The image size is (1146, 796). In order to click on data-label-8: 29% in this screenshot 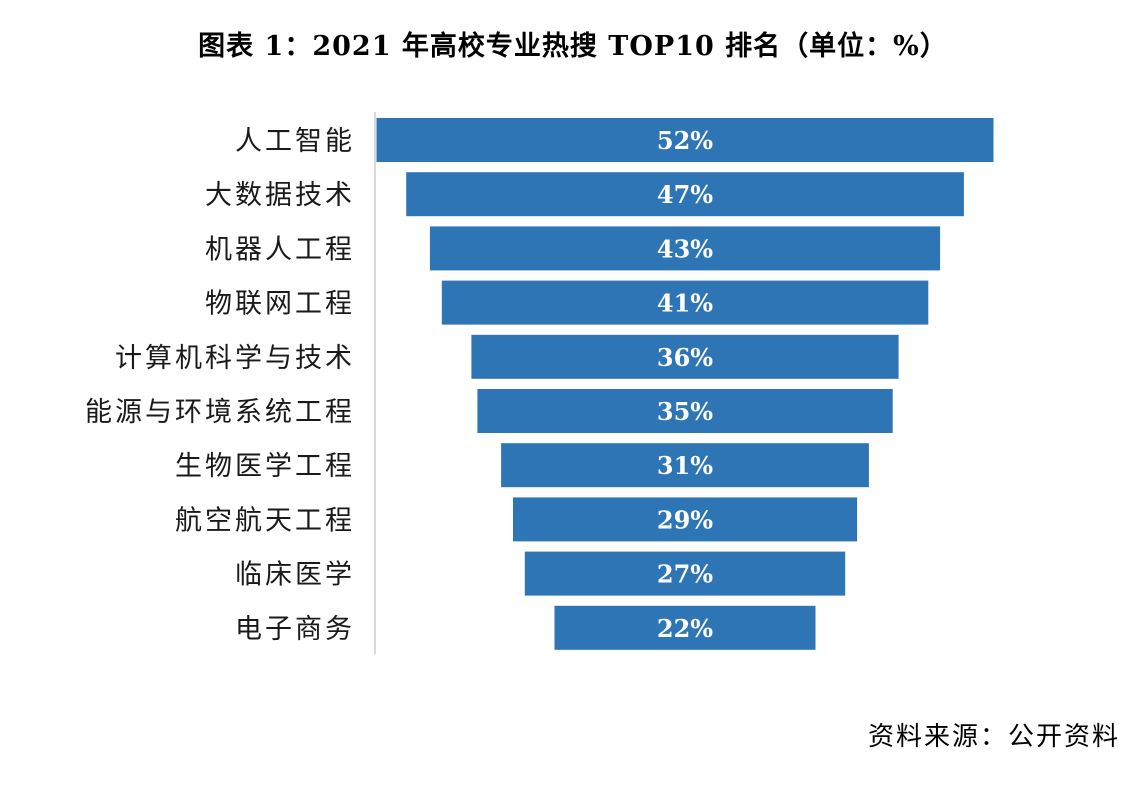, I will do `click(685, 519)`.